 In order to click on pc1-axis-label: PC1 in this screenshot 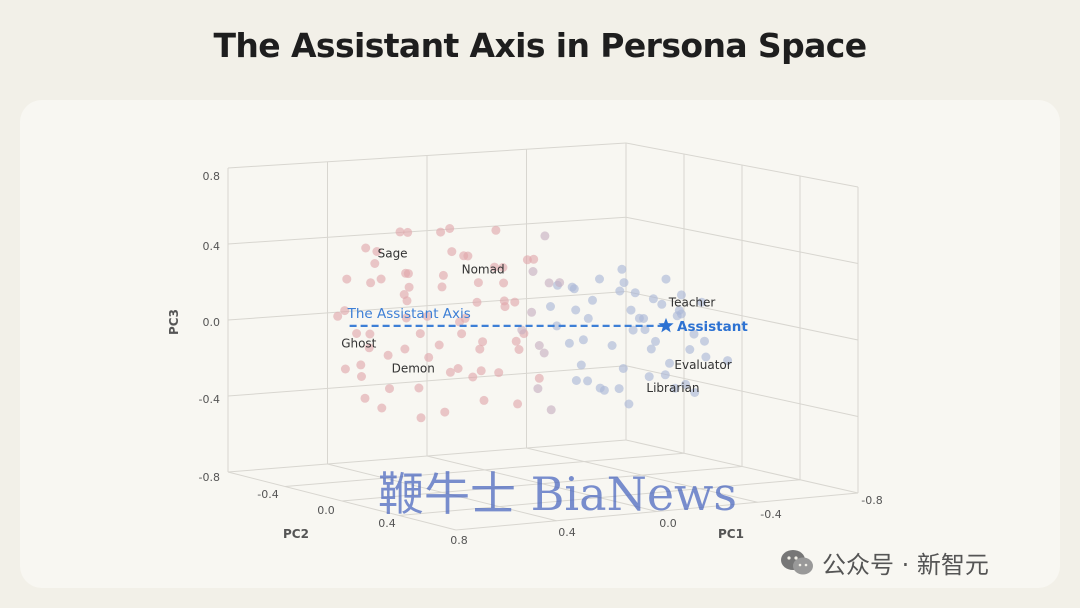, I will do `click(731, 534)`.